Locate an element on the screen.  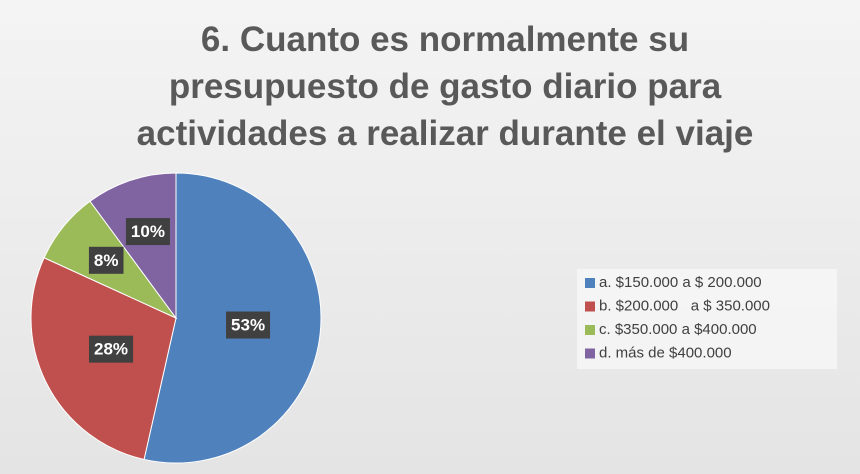
data-label: 53% is located at coordinates (248, 325).